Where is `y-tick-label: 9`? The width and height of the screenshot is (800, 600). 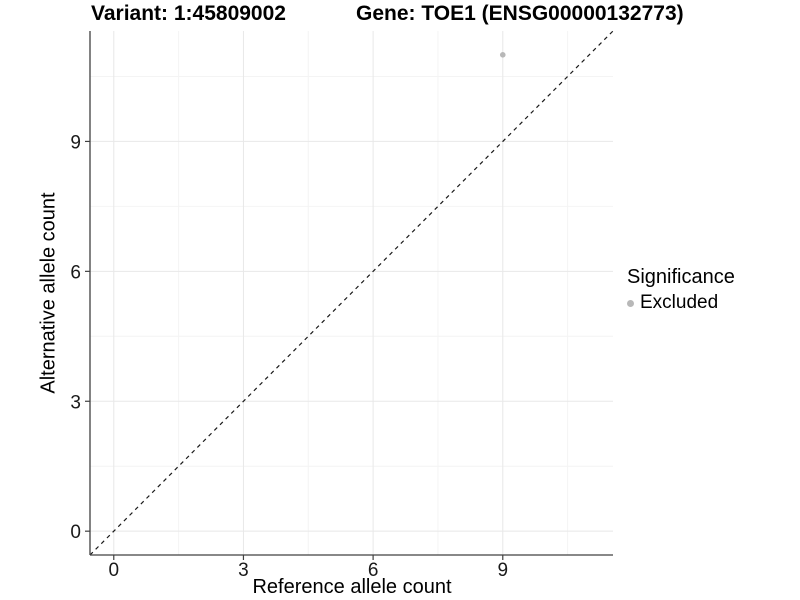 y-tick-label: 9 is located at coordinates (75, 142).